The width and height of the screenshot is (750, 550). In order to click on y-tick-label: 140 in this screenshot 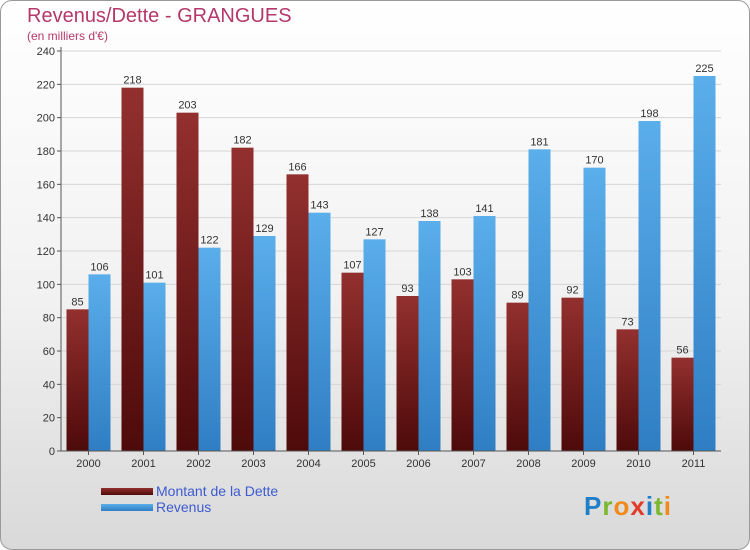, I will do `click(46, 219)`.